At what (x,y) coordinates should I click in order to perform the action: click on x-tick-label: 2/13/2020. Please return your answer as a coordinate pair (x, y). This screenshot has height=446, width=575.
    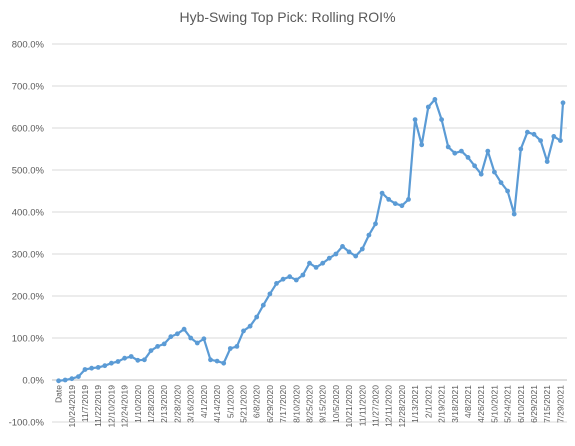
    Looking at the image, I should click on (164, 404).